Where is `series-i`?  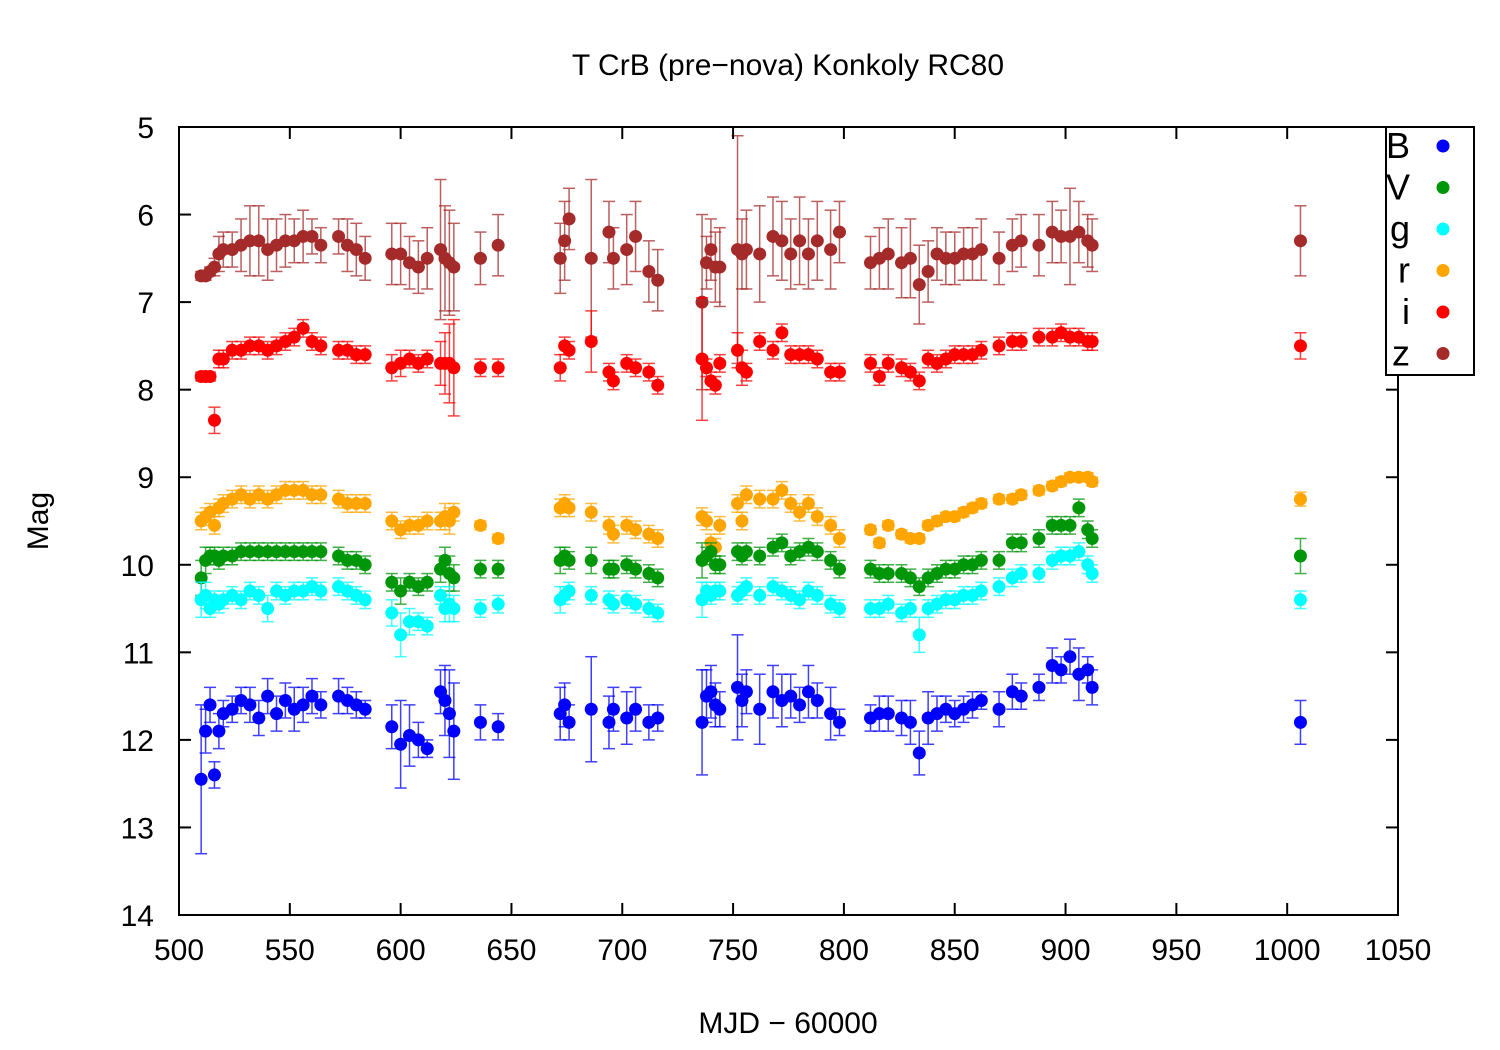
series-i is located at coordinates (750, 365).